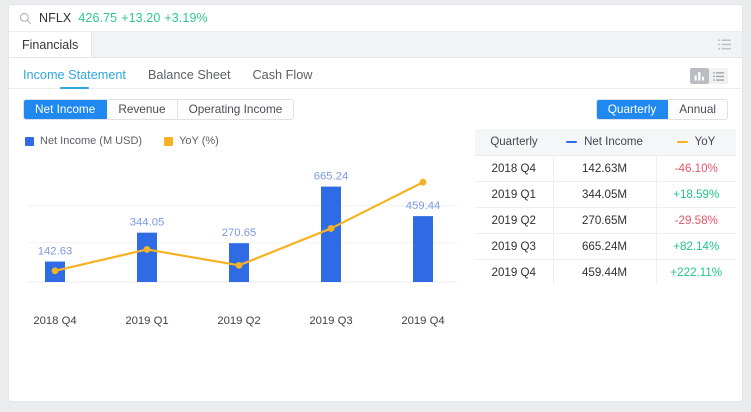 The image size is (751, 412). I want to click on cell-net-income: 142.63M, so click(605, 168).